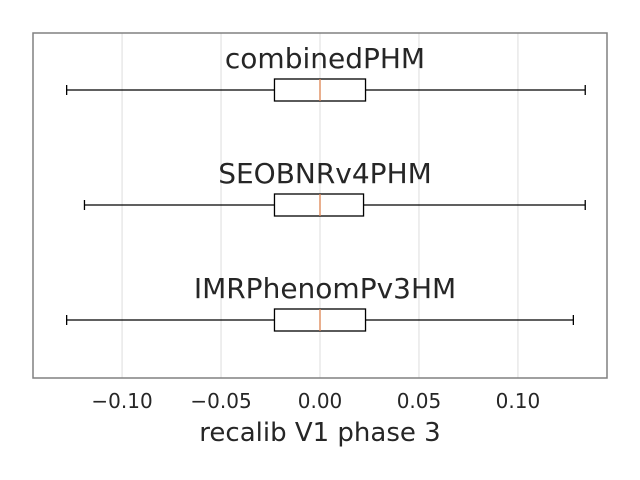  I want to click on iqr-box, so click(319, 205).